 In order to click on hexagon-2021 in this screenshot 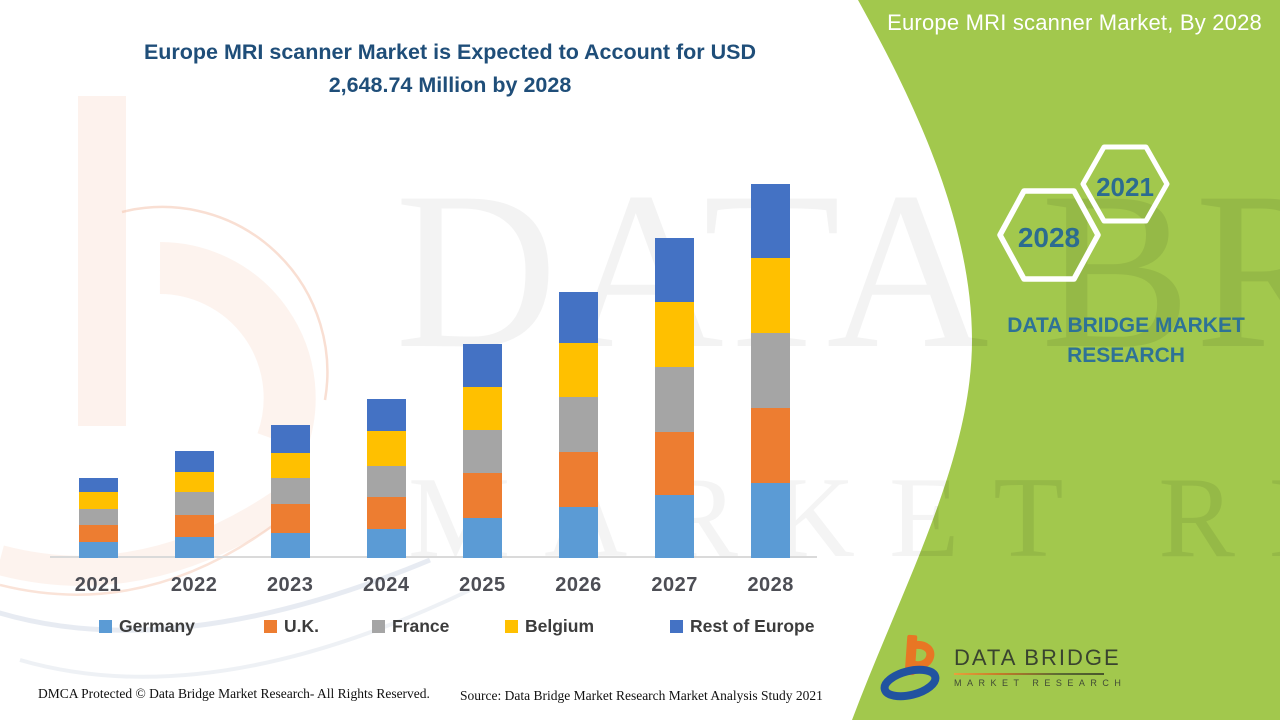, I will do `click(1125, 184)`.